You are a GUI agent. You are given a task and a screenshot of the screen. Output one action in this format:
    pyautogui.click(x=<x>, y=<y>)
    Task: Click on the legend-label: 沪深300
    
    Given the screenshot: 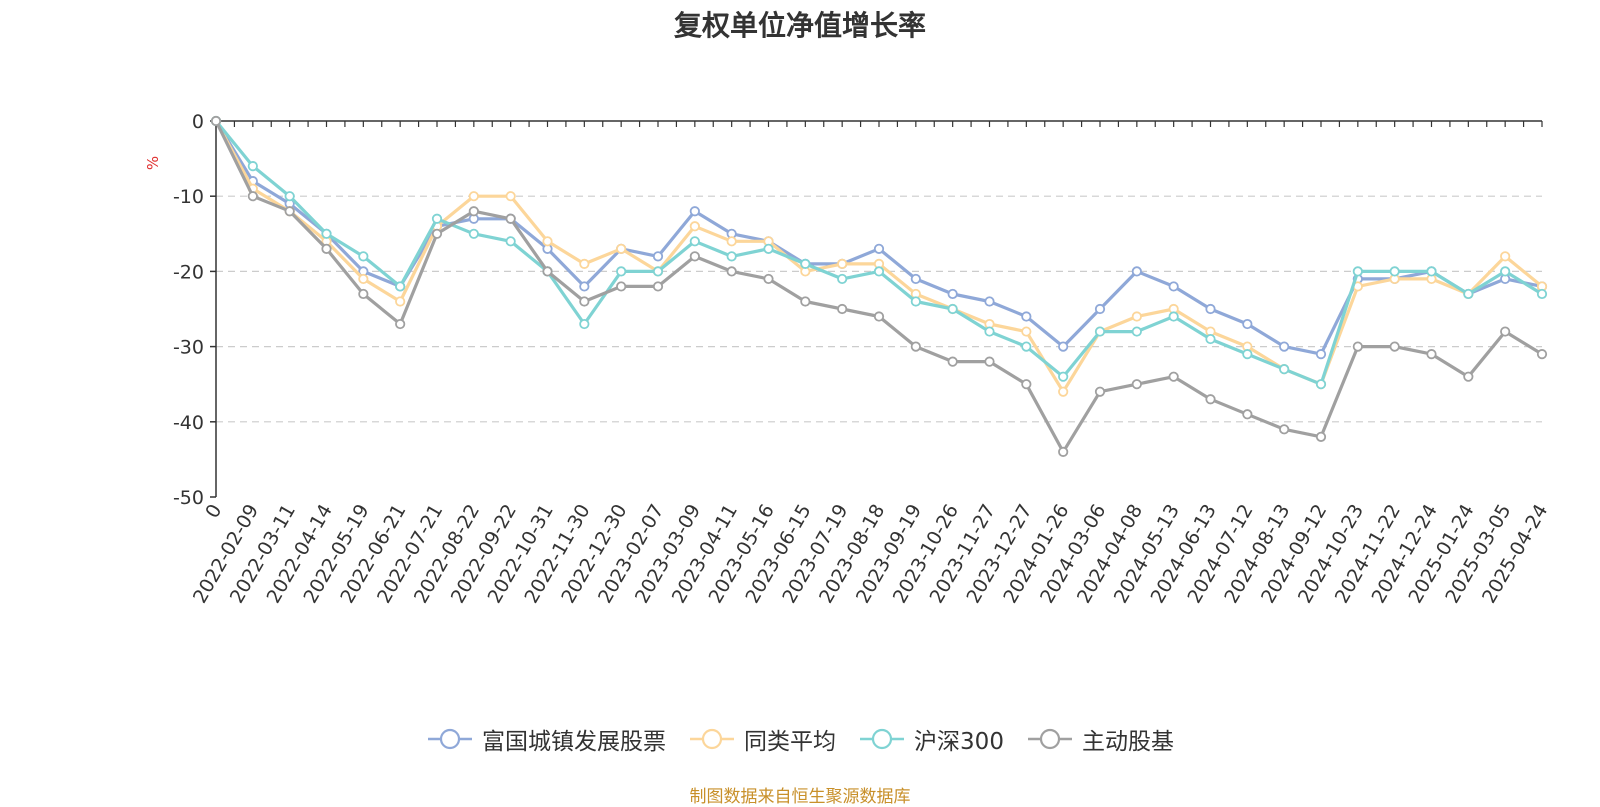 What is the action you would take?
    pyautogui.click(x=959, y=742)
    